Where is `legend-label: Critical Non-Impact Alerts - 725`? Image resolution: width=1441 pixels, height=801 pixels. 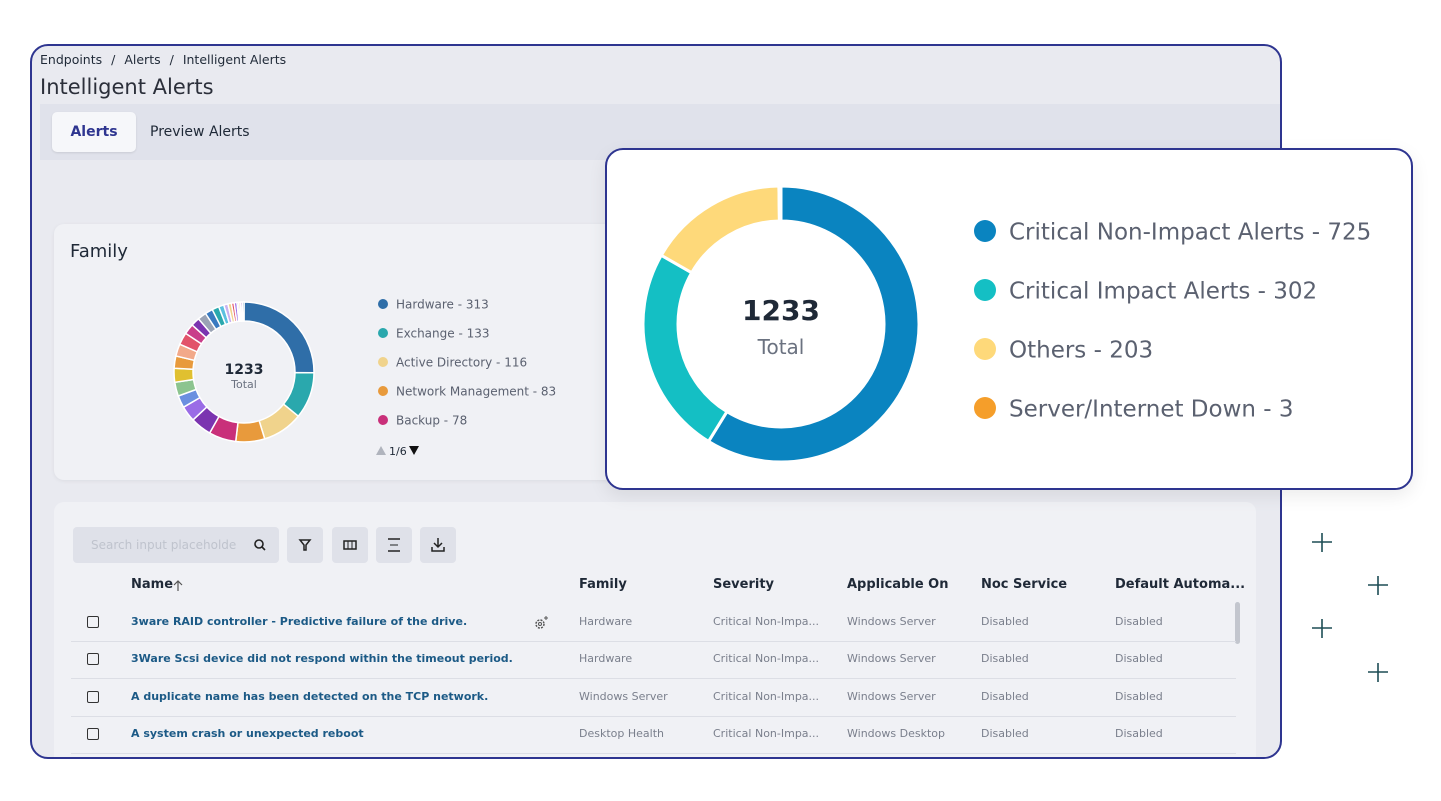
legend-label: Critical Non-Impact Alerts - 725 is located at coordinates (1190, 232).